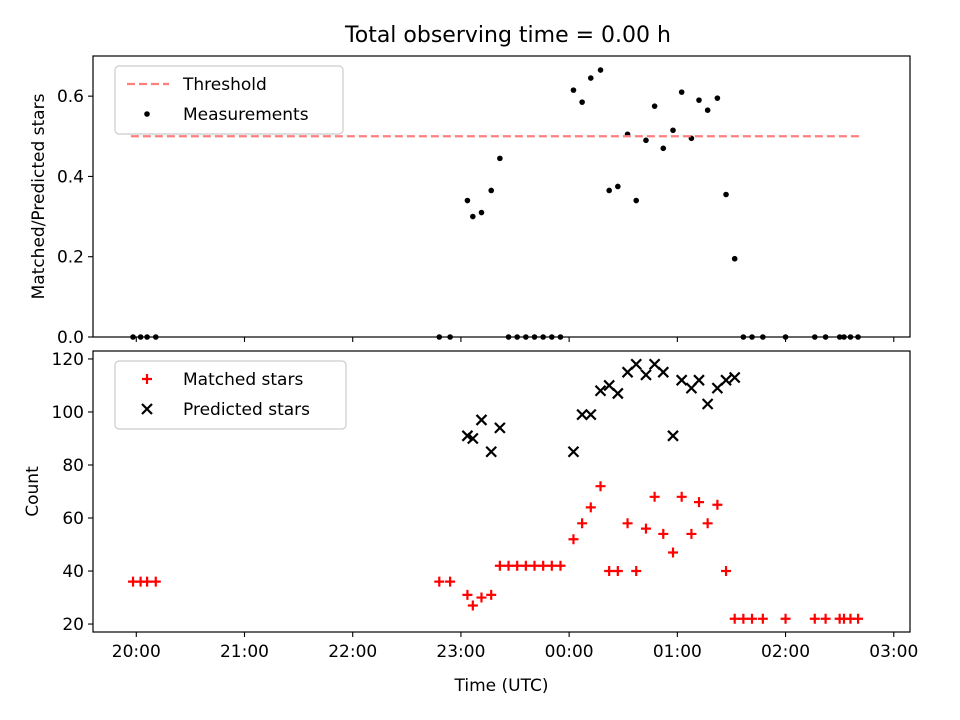 The width and height of the screenshot is (960, 720). I want to click on bottom-x-tick-label: 20:00, so click(136, 652).